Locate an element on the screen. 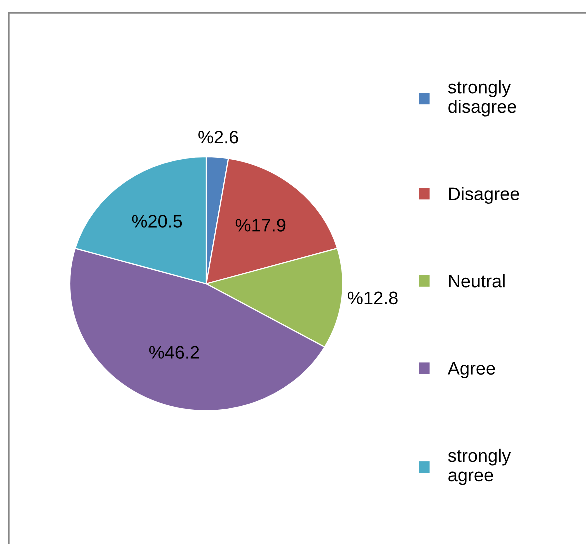  data-label: %17.9 is located at coordinates (261, 225).